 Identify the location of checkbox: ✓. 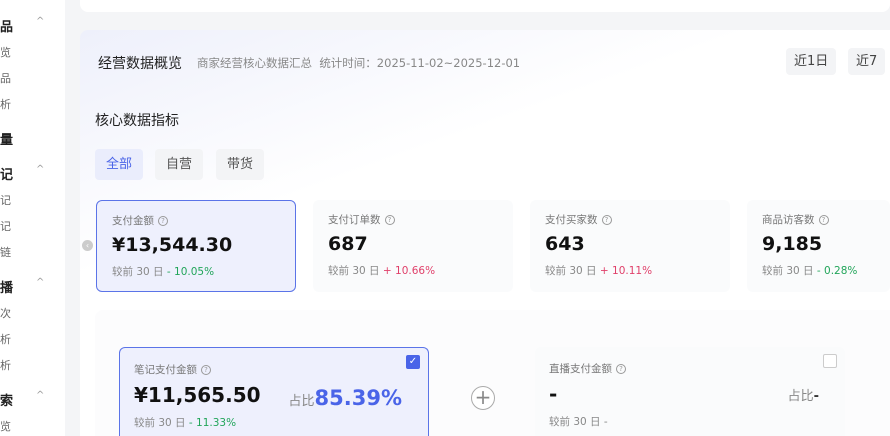
(413, 362).